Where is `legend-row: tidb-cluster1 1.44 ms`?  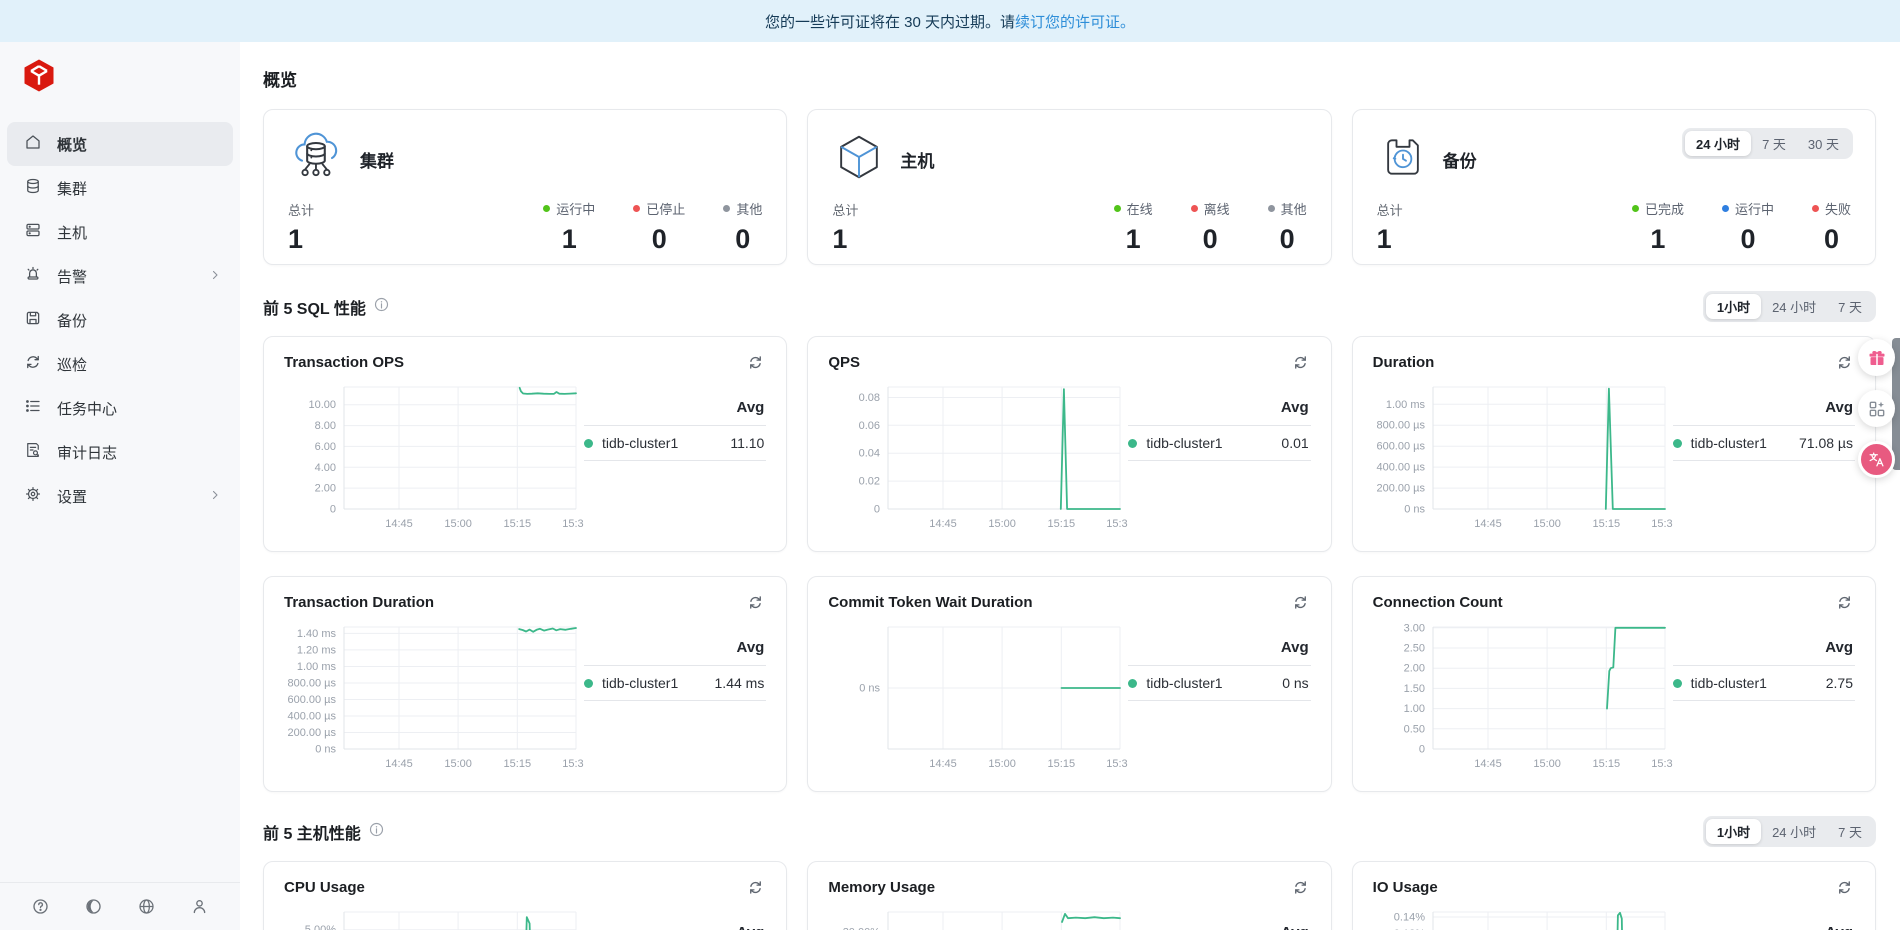
legend-row: tidb-cluster1 1.44 ms is located at coordinates (675, 683).